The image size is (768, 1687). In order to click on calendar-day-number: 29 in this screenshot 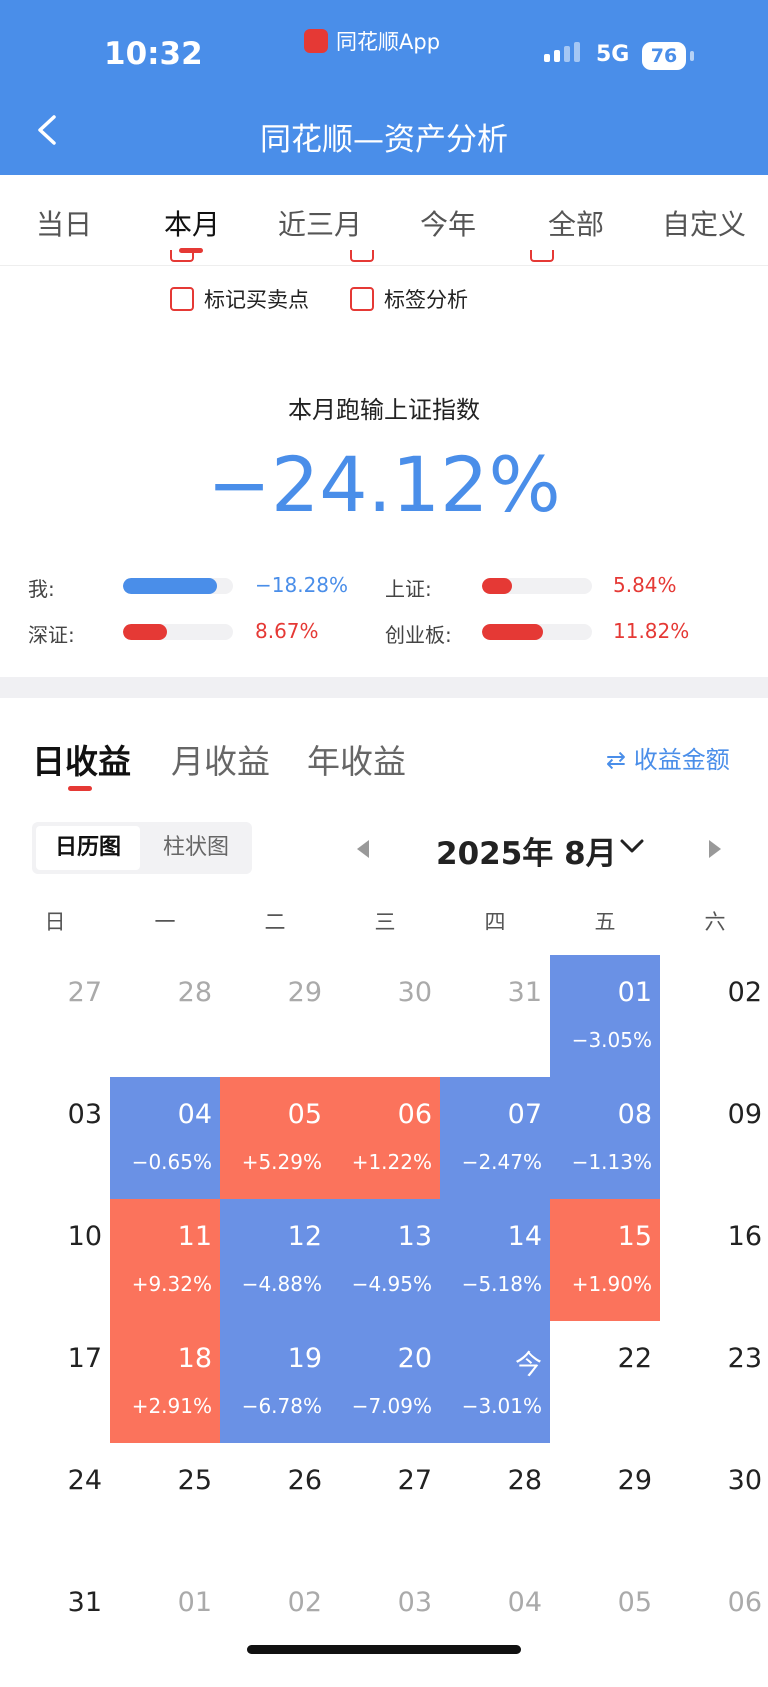, I will do `click(634, 1480)`.